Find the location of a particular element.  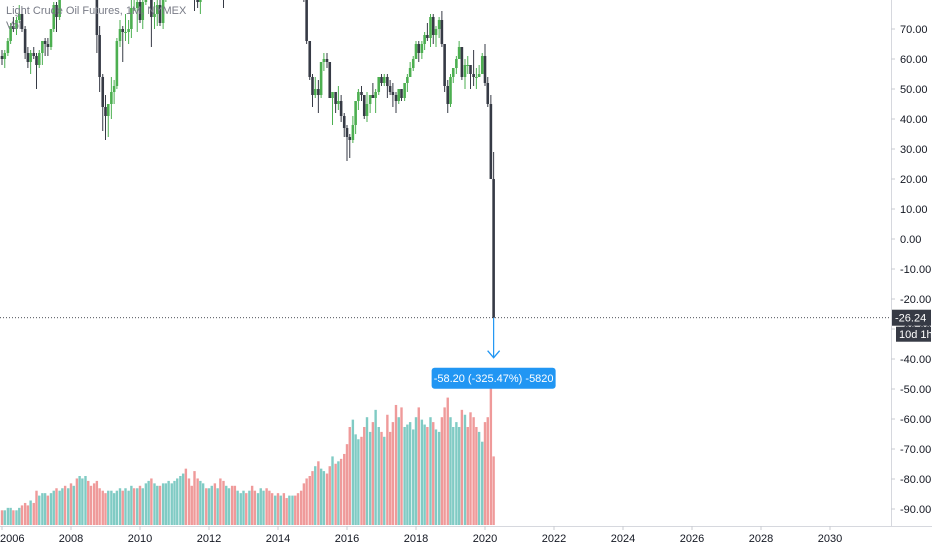

measure-badge is located at coordinates (493, 378).